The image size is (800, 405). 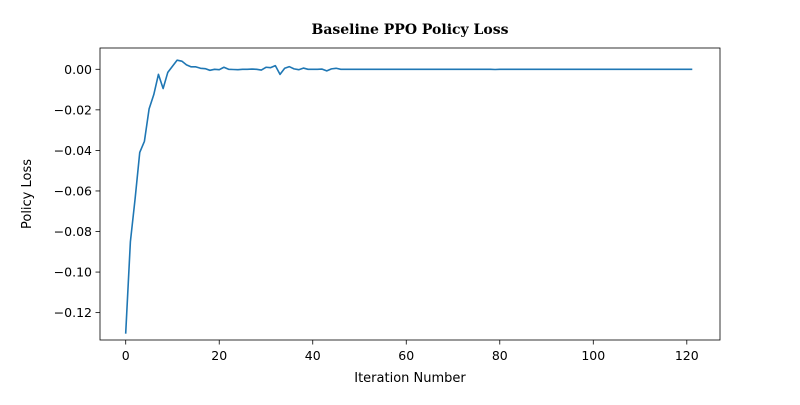 I want to click on y-tick-label: −0.04, so click(x=73, y=150).